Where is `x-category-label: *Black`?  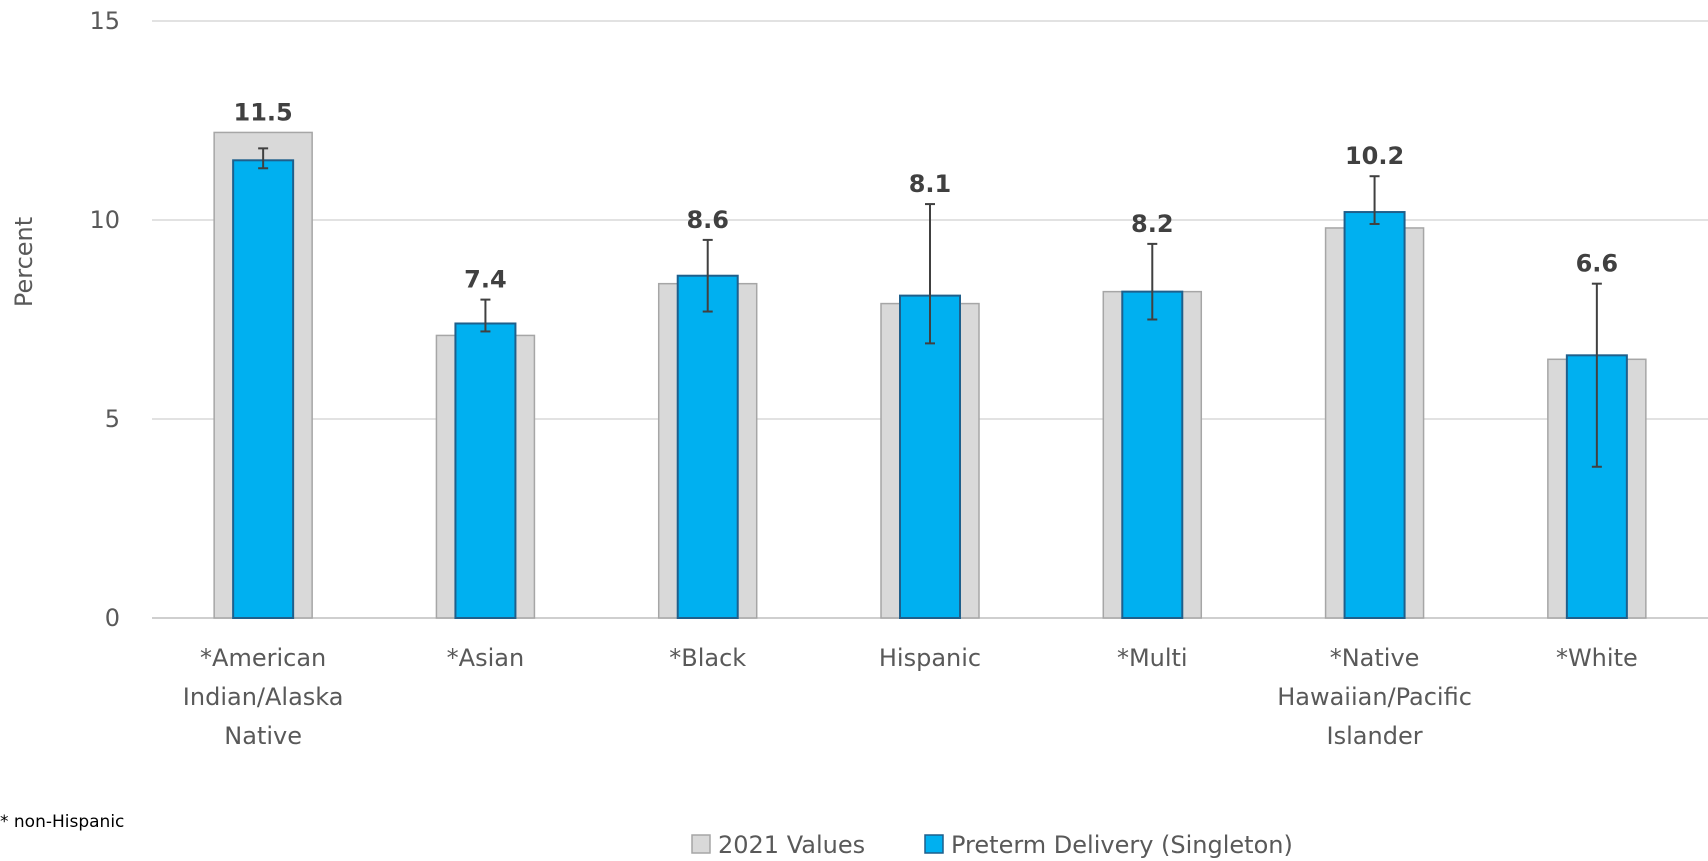
x-category-label: *Black is located at coordinates (707, 658).